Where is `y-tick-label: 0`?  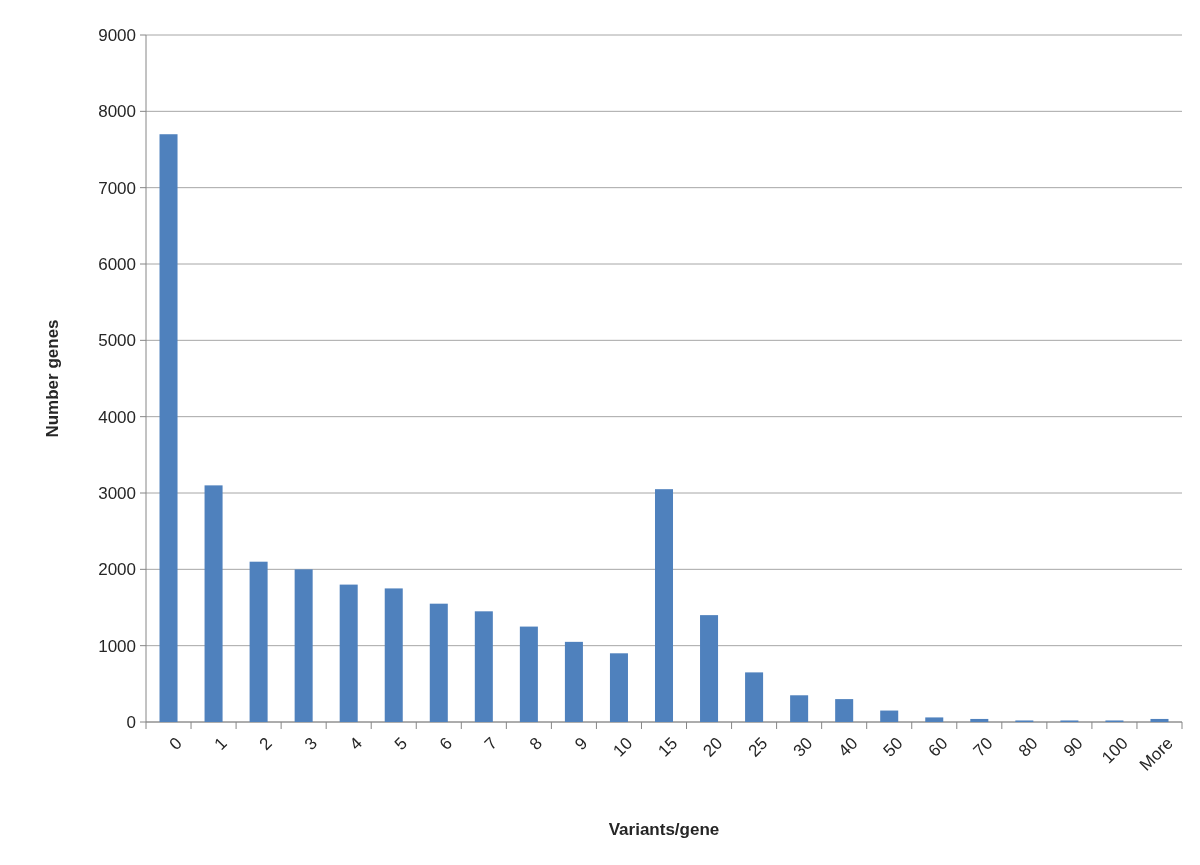
y-tick-label: 0 is located at coordinates (131, 722).